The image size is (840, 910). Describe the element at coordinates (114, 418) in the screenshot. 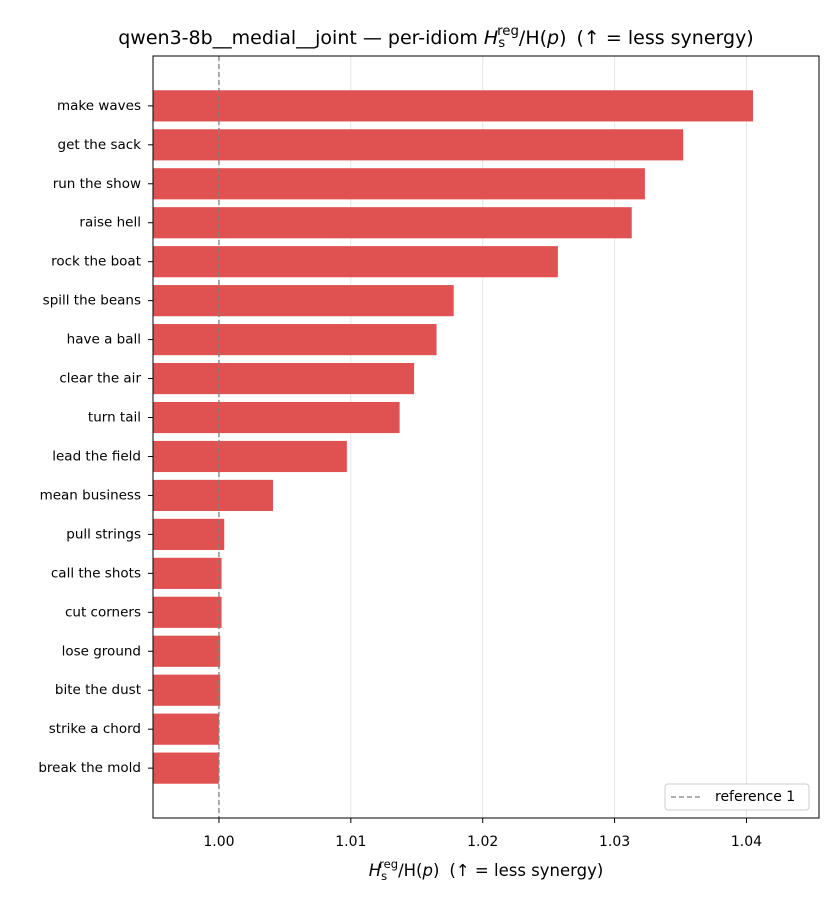

I see `y-tick-label: turn tail` at that location.